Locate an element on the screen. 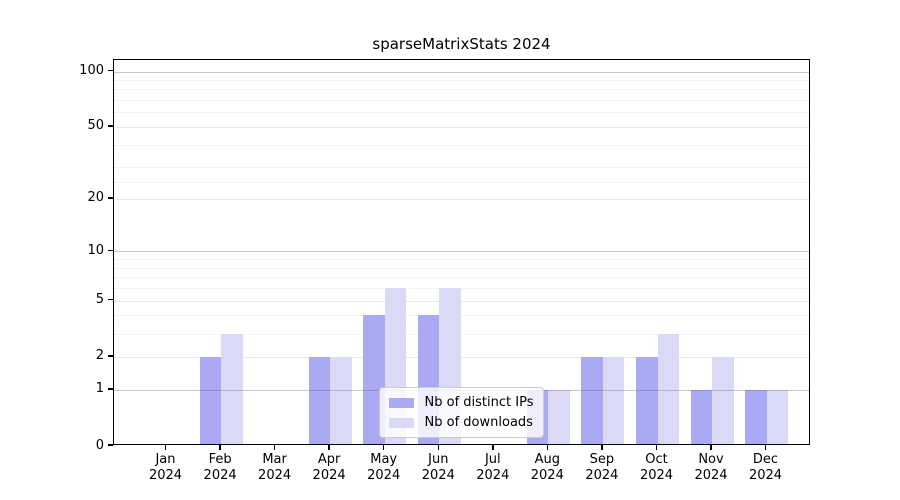  x-tick-month: Apr is located at coordinates (329, 459).